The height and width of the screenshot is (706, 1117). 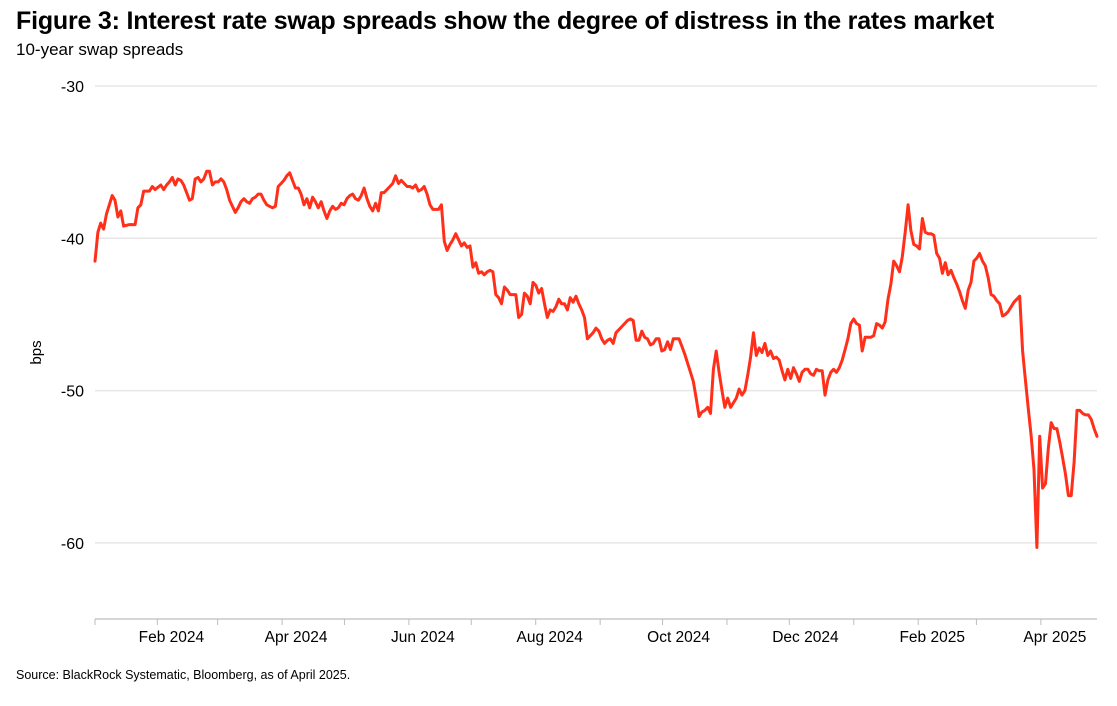 I want to click on x-tick-label: Apr 2024, so click(x=296, y=637).